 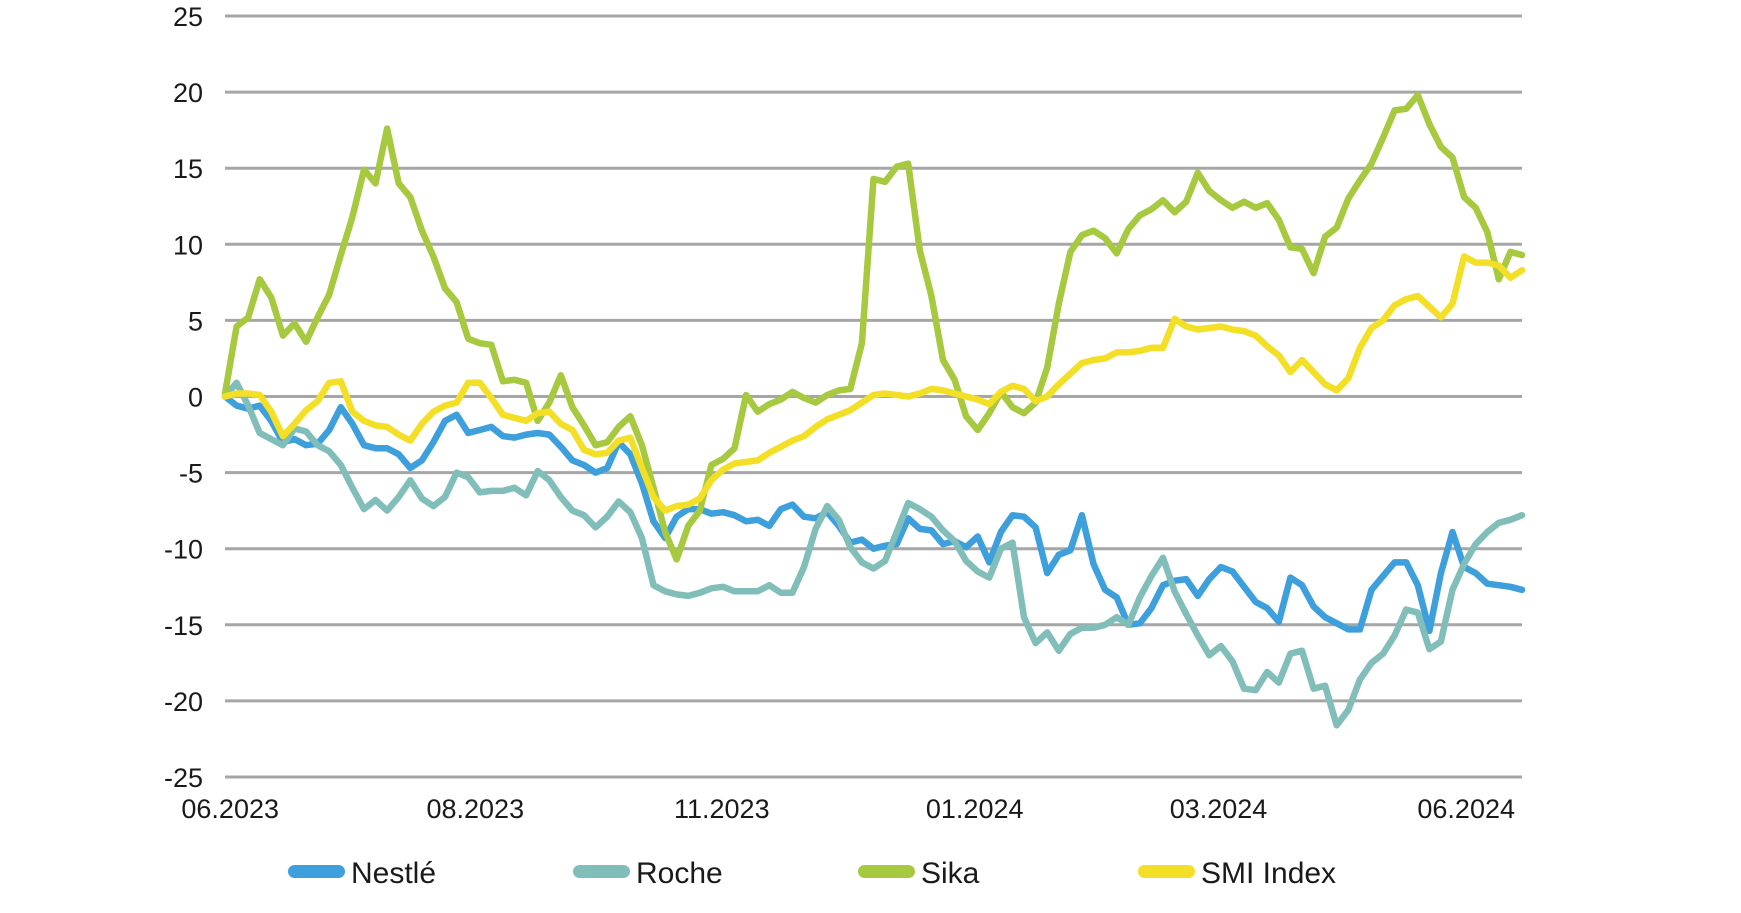 What do you see at coordinates (195, 321) in the screenshot?
I see `y-tick-label: 5` at bounding box center [195, 321].